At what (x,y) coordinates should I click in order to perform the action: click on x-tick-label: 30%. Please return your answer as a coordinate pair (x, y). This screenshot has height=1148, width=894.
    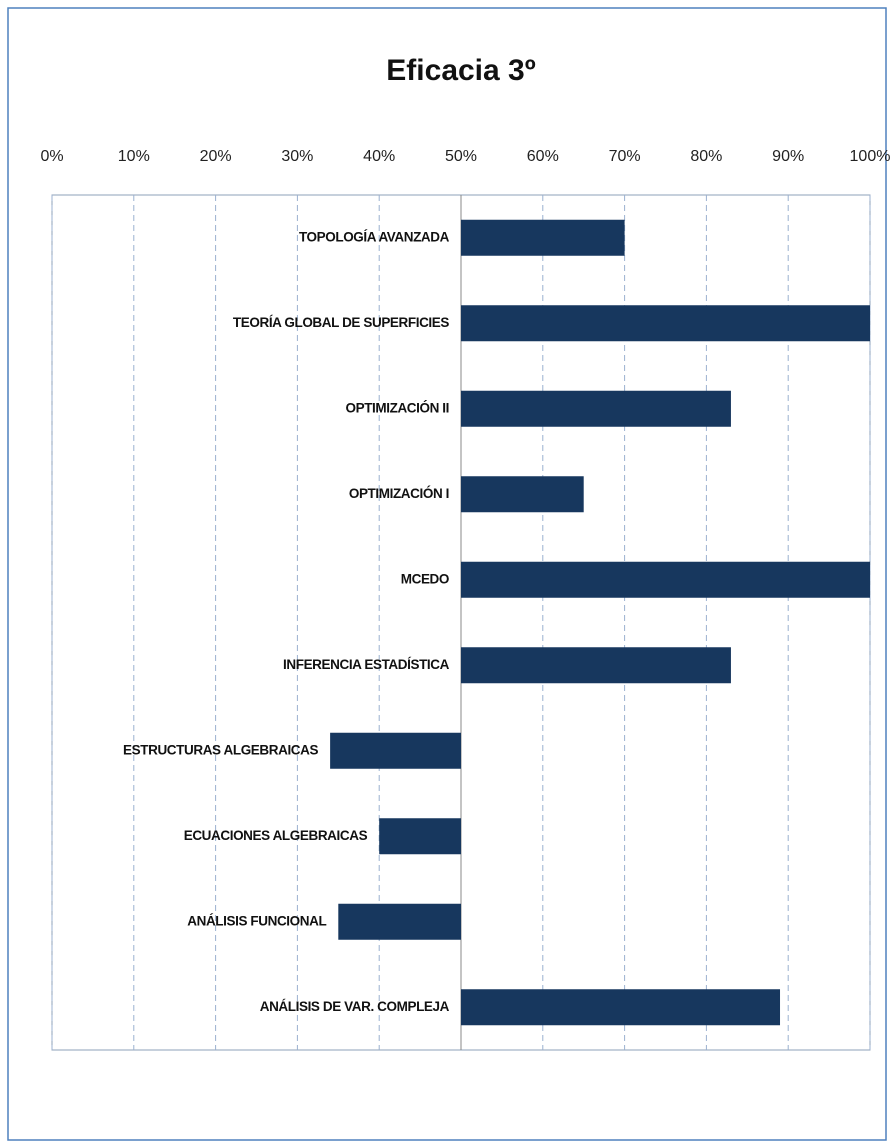
    Looking at the image, I should click on (297, 156).